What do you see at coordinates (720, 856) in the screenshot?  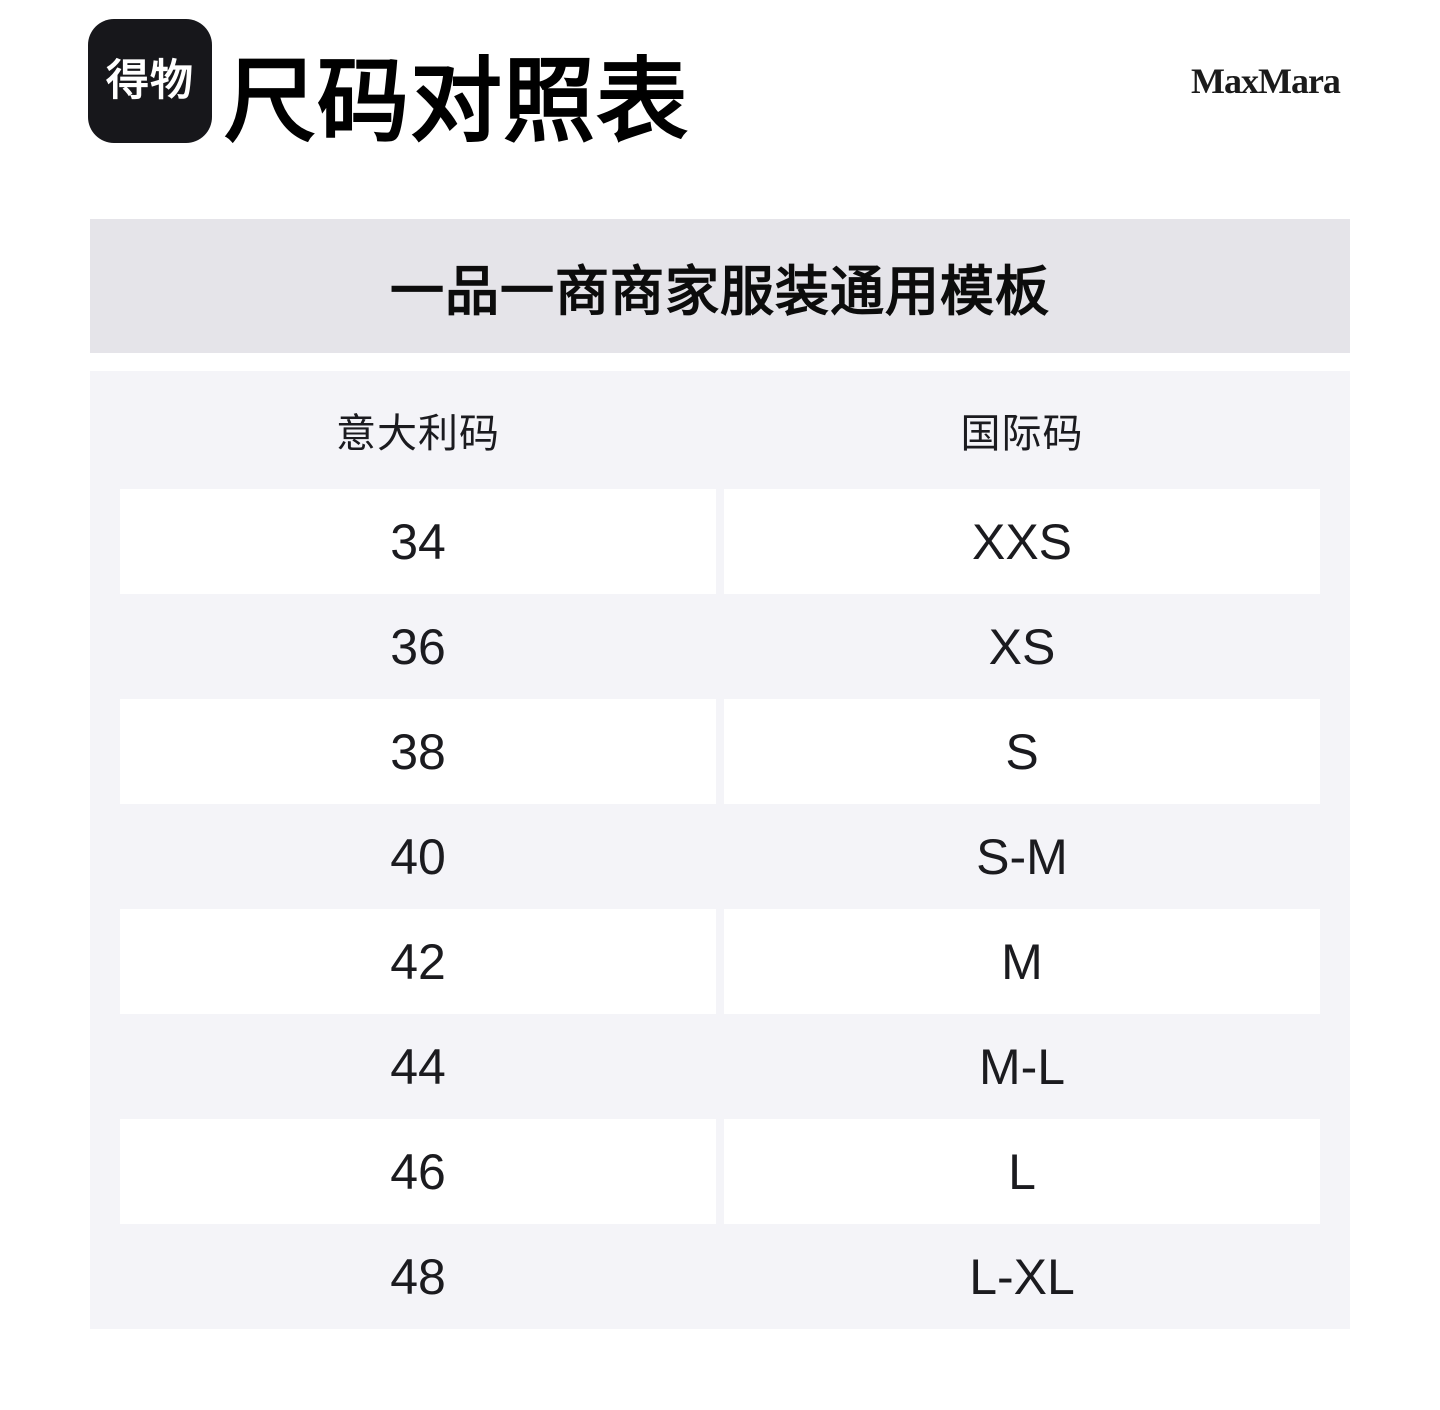 I see `table-row: 40 S-M` at bounding box center [720, 856].